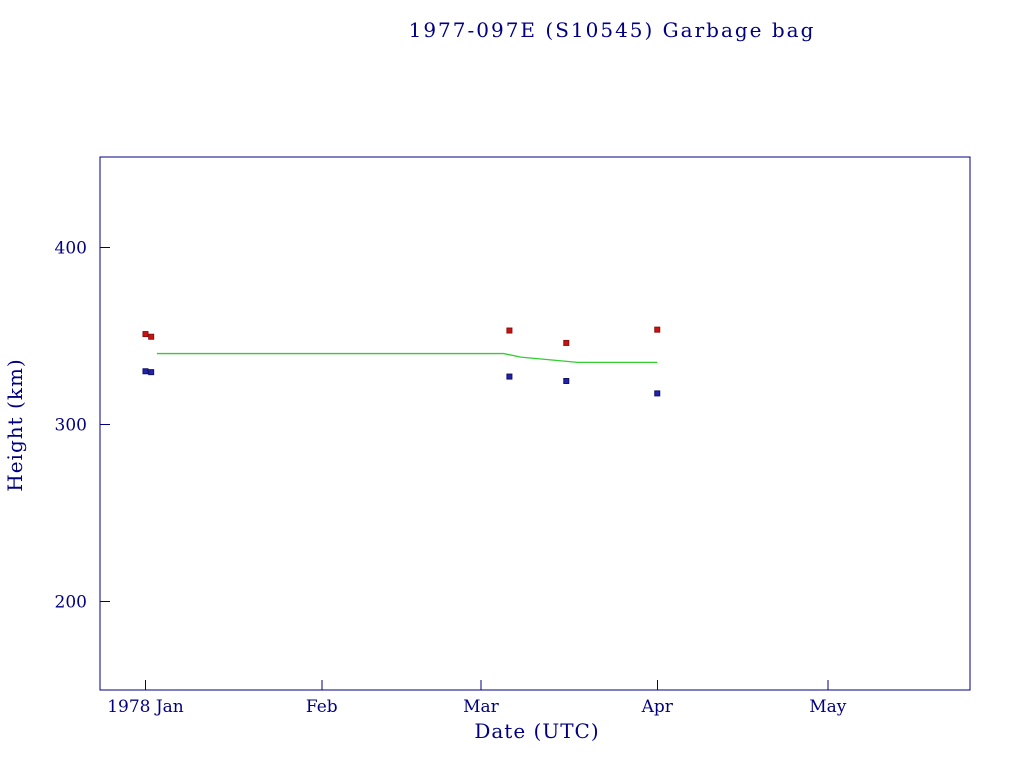 The width and height of the screenshot is (1024, 768). Describe the element at coordinates (145, 707) in the screenshot. I see `x-tick-label: 1978 Jan` at that location.